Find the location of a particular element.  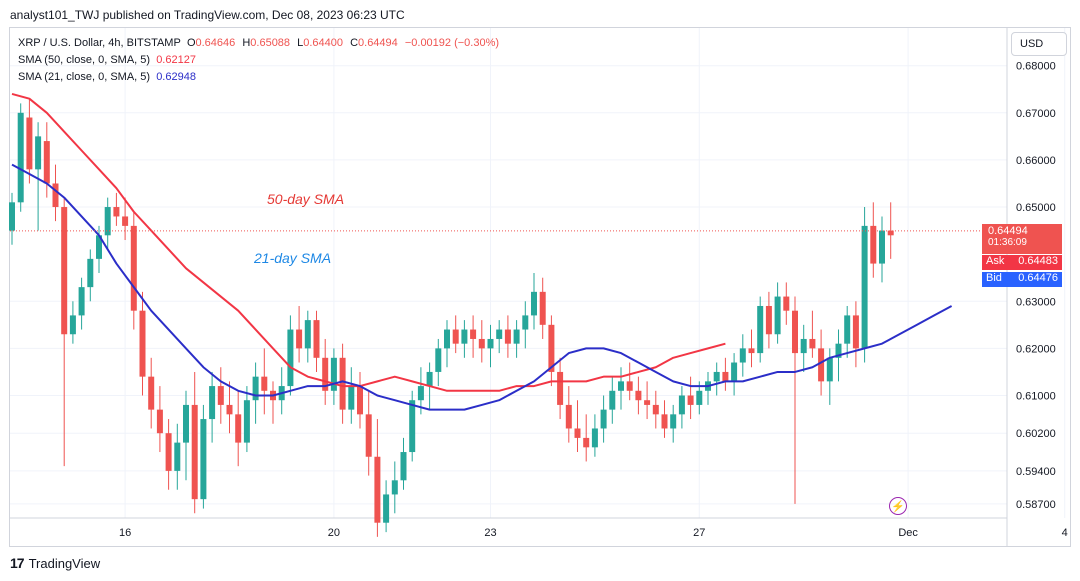

y-tick-label: 0.65000 is located at coordinates (1036, 208).